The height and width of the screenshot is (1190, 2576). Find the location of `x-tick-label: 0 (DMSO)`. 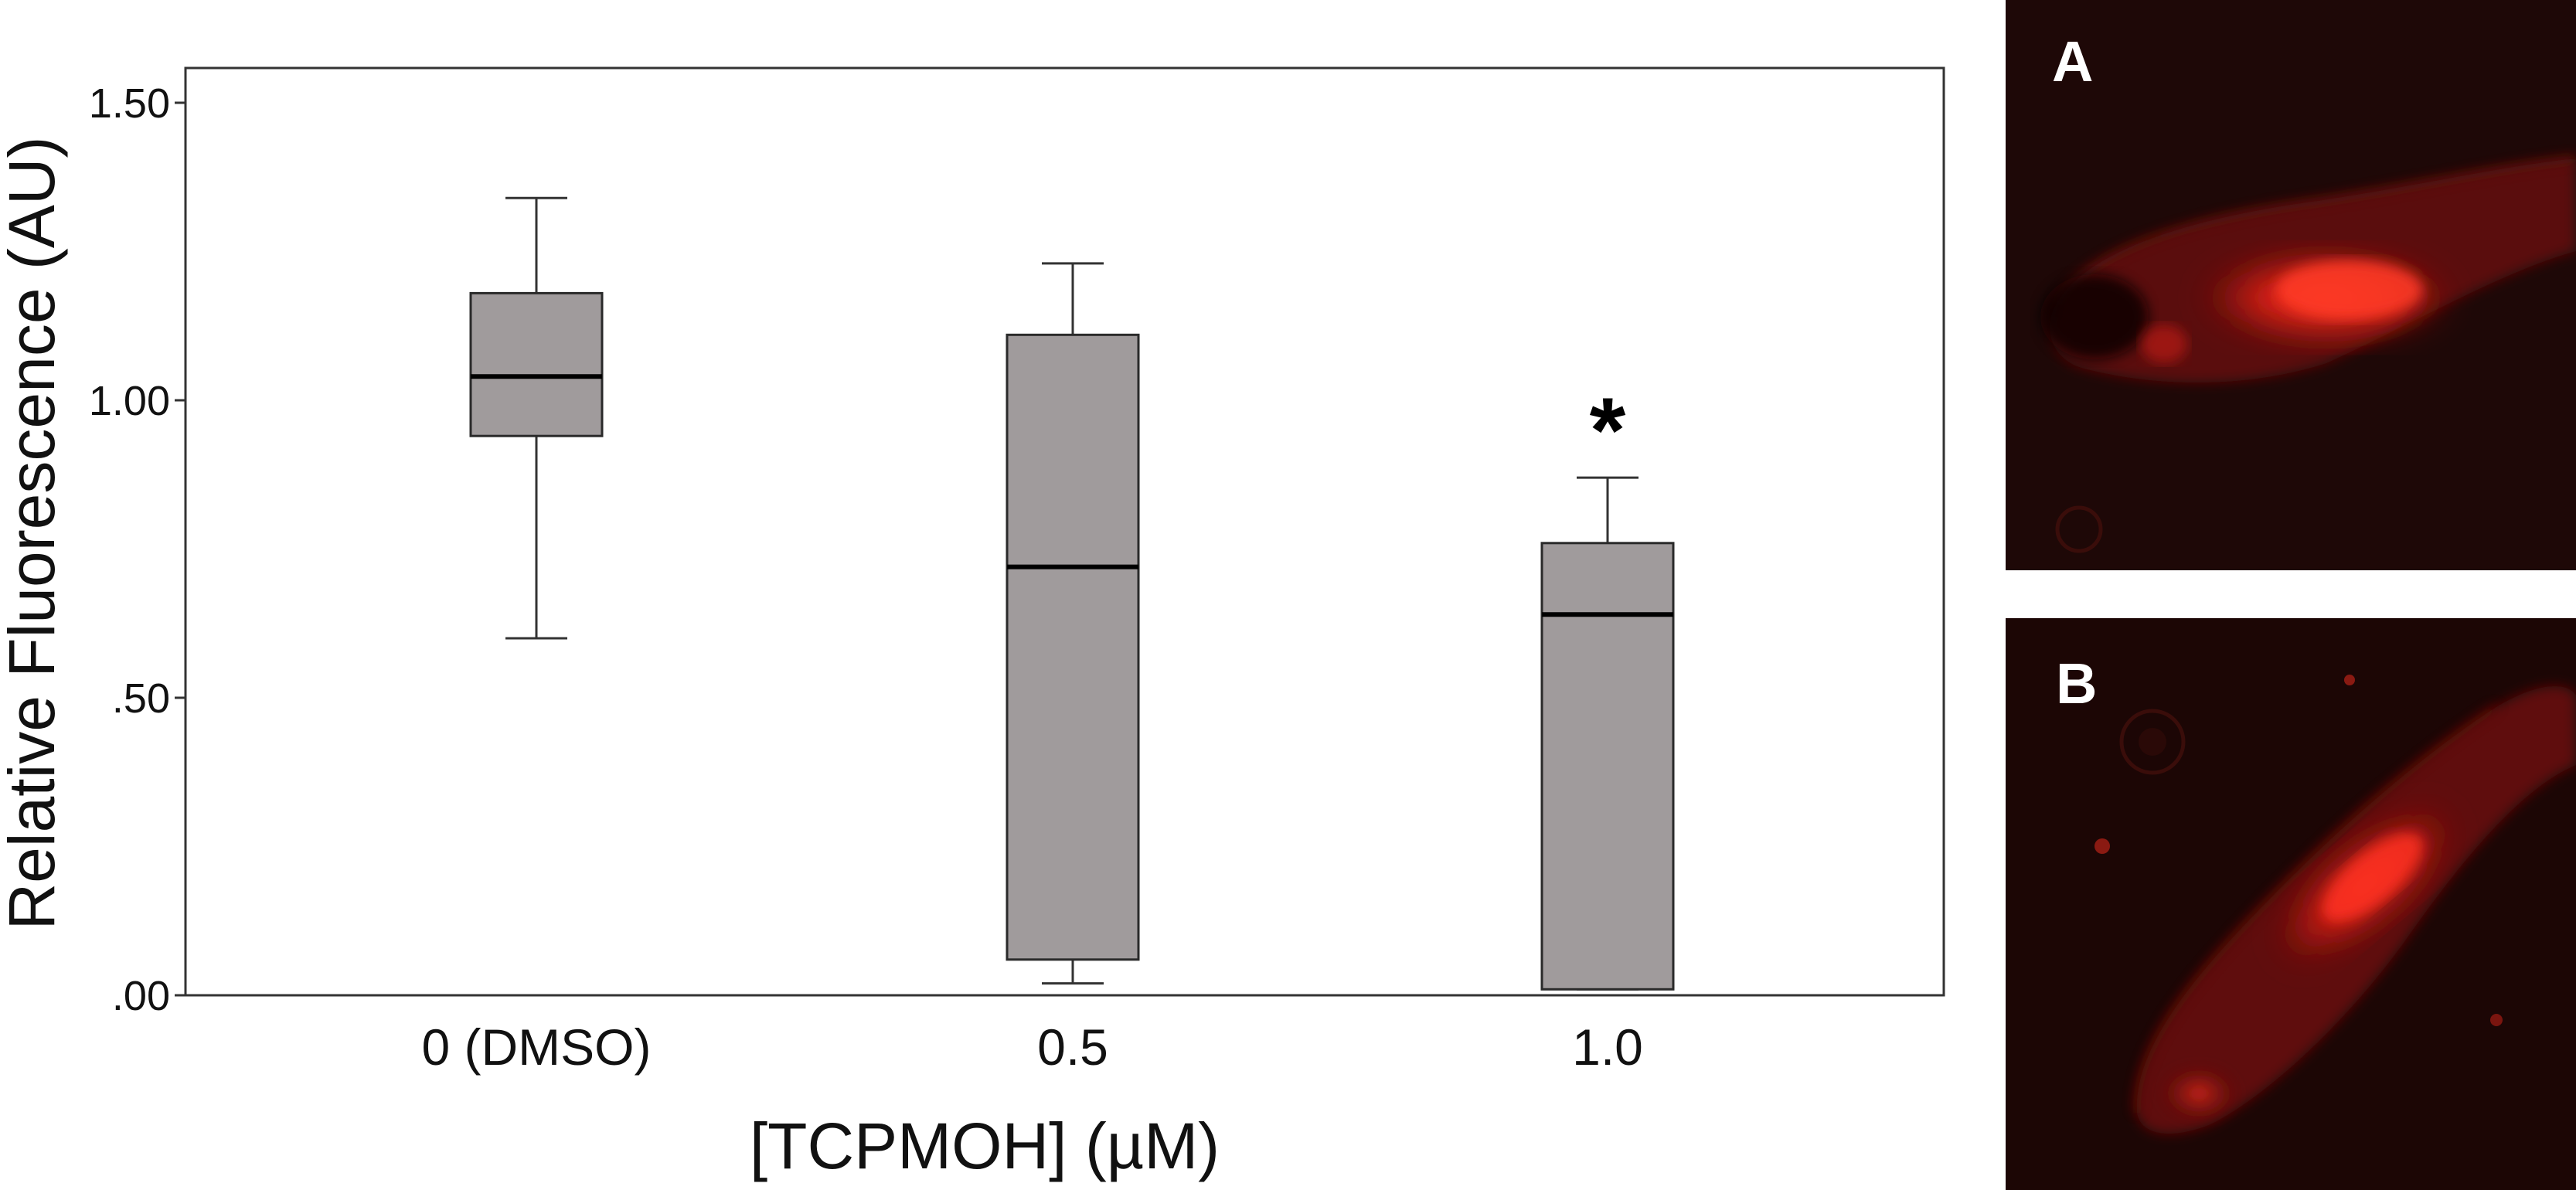

x-tick-label: 0 (DMSO) is located at coordinates (537, 1047).